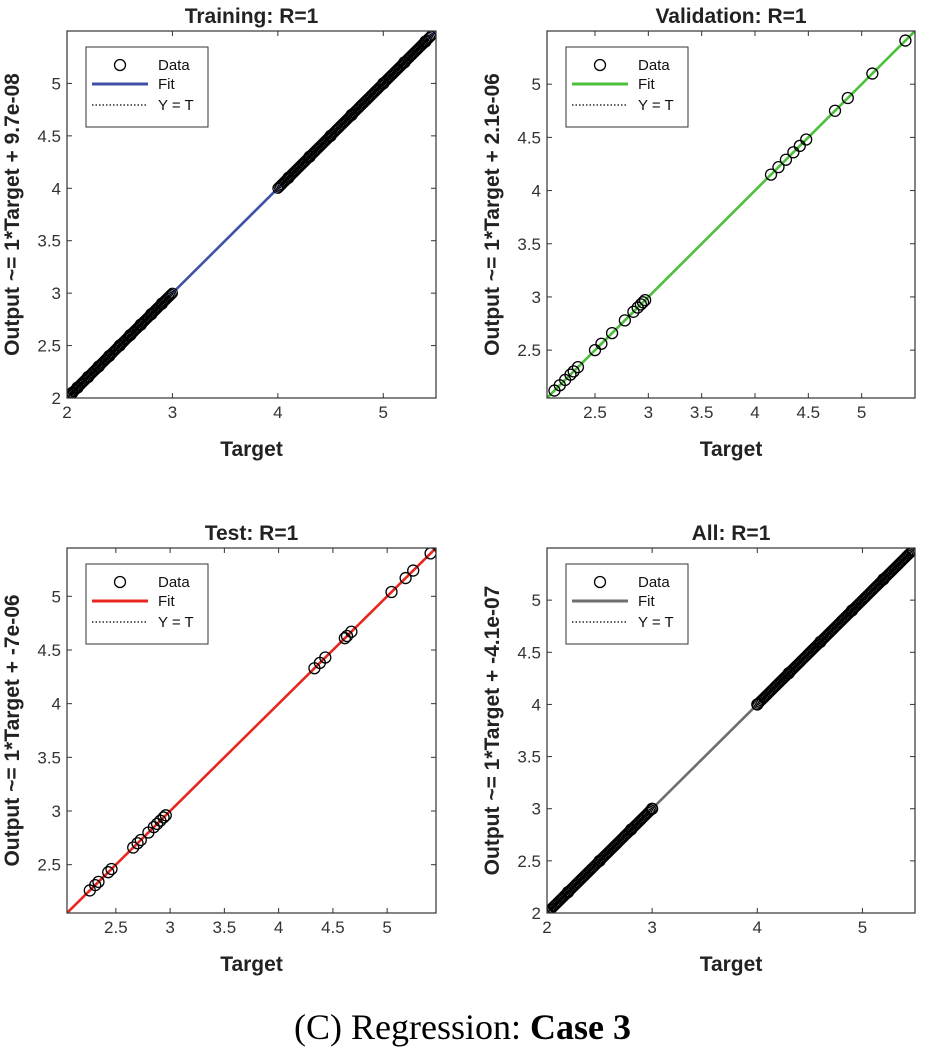  I want to click on y-tick-label: 2, so click(536, 913).